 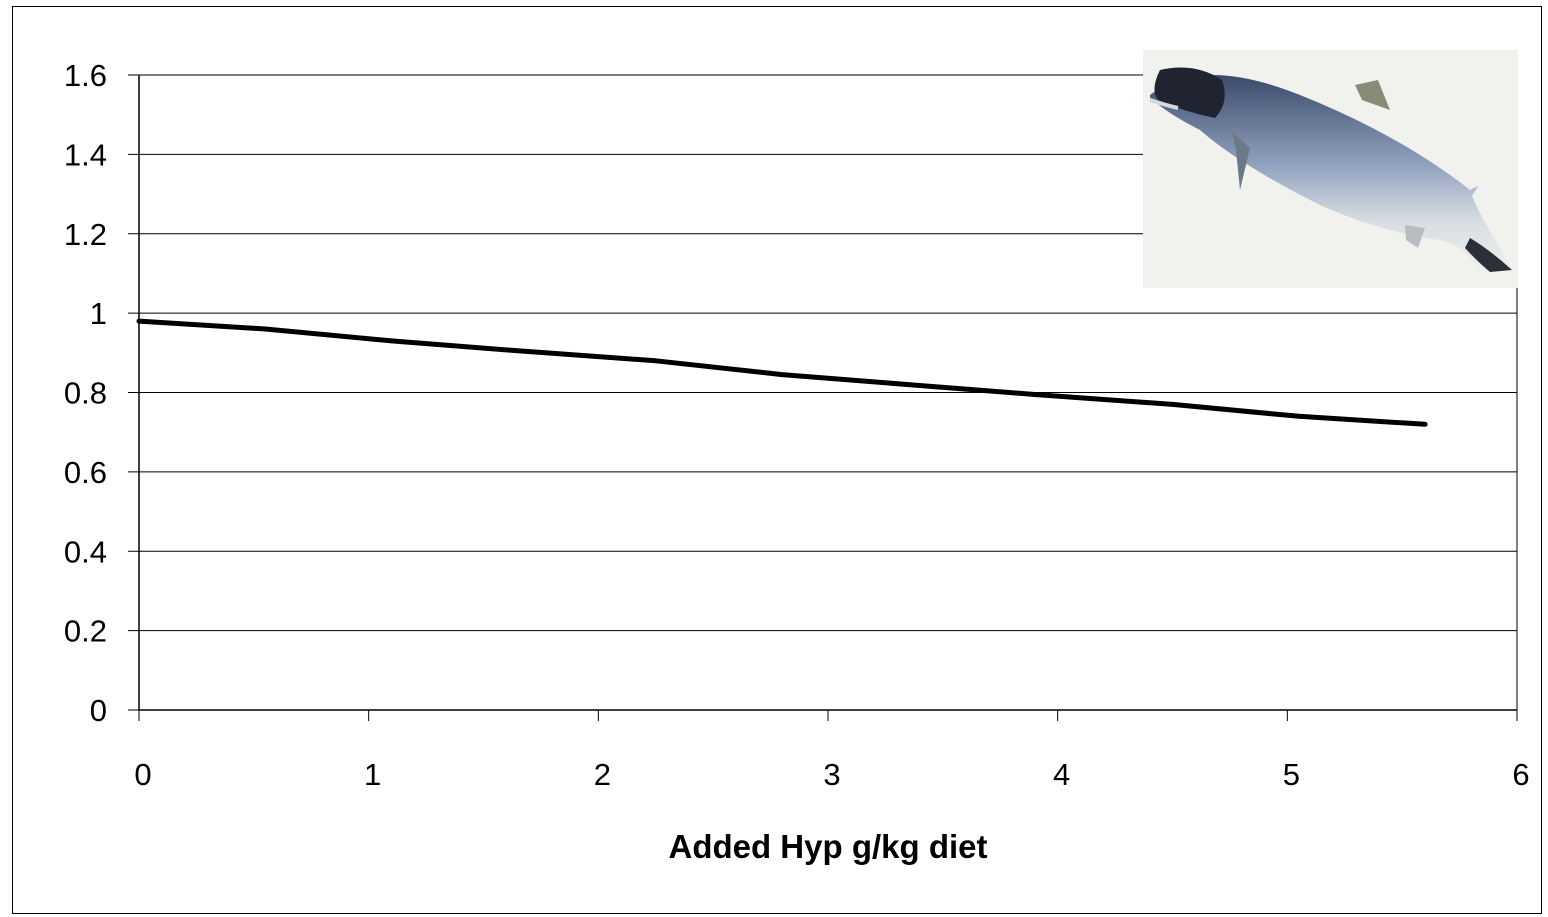 I want to click on x-tick-label: 0, so click(x=142, y=774).